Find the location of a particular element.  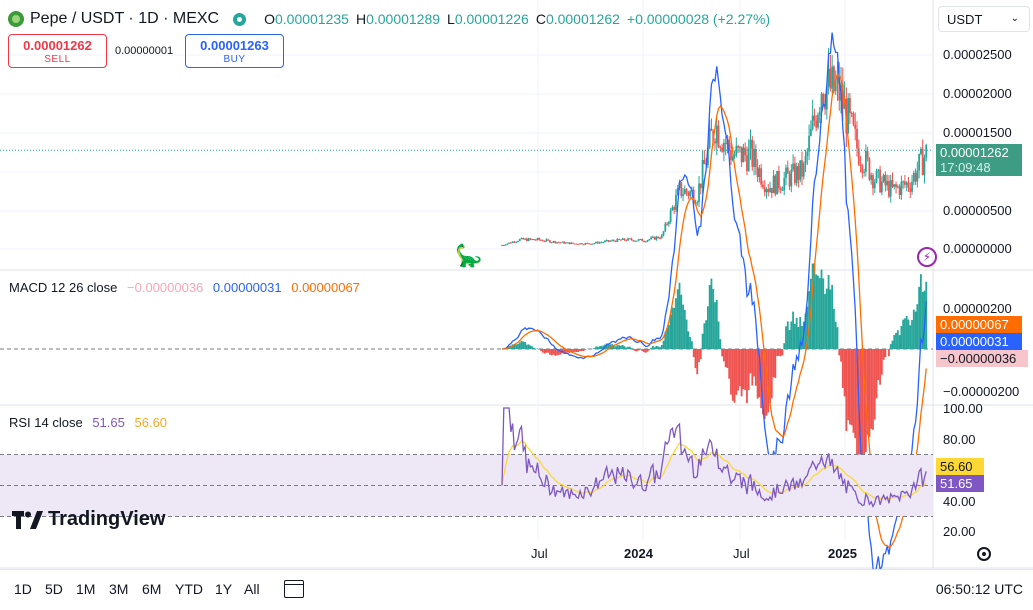

macd-signal-value: 0.00000067 is located at coordinates (325, 287).